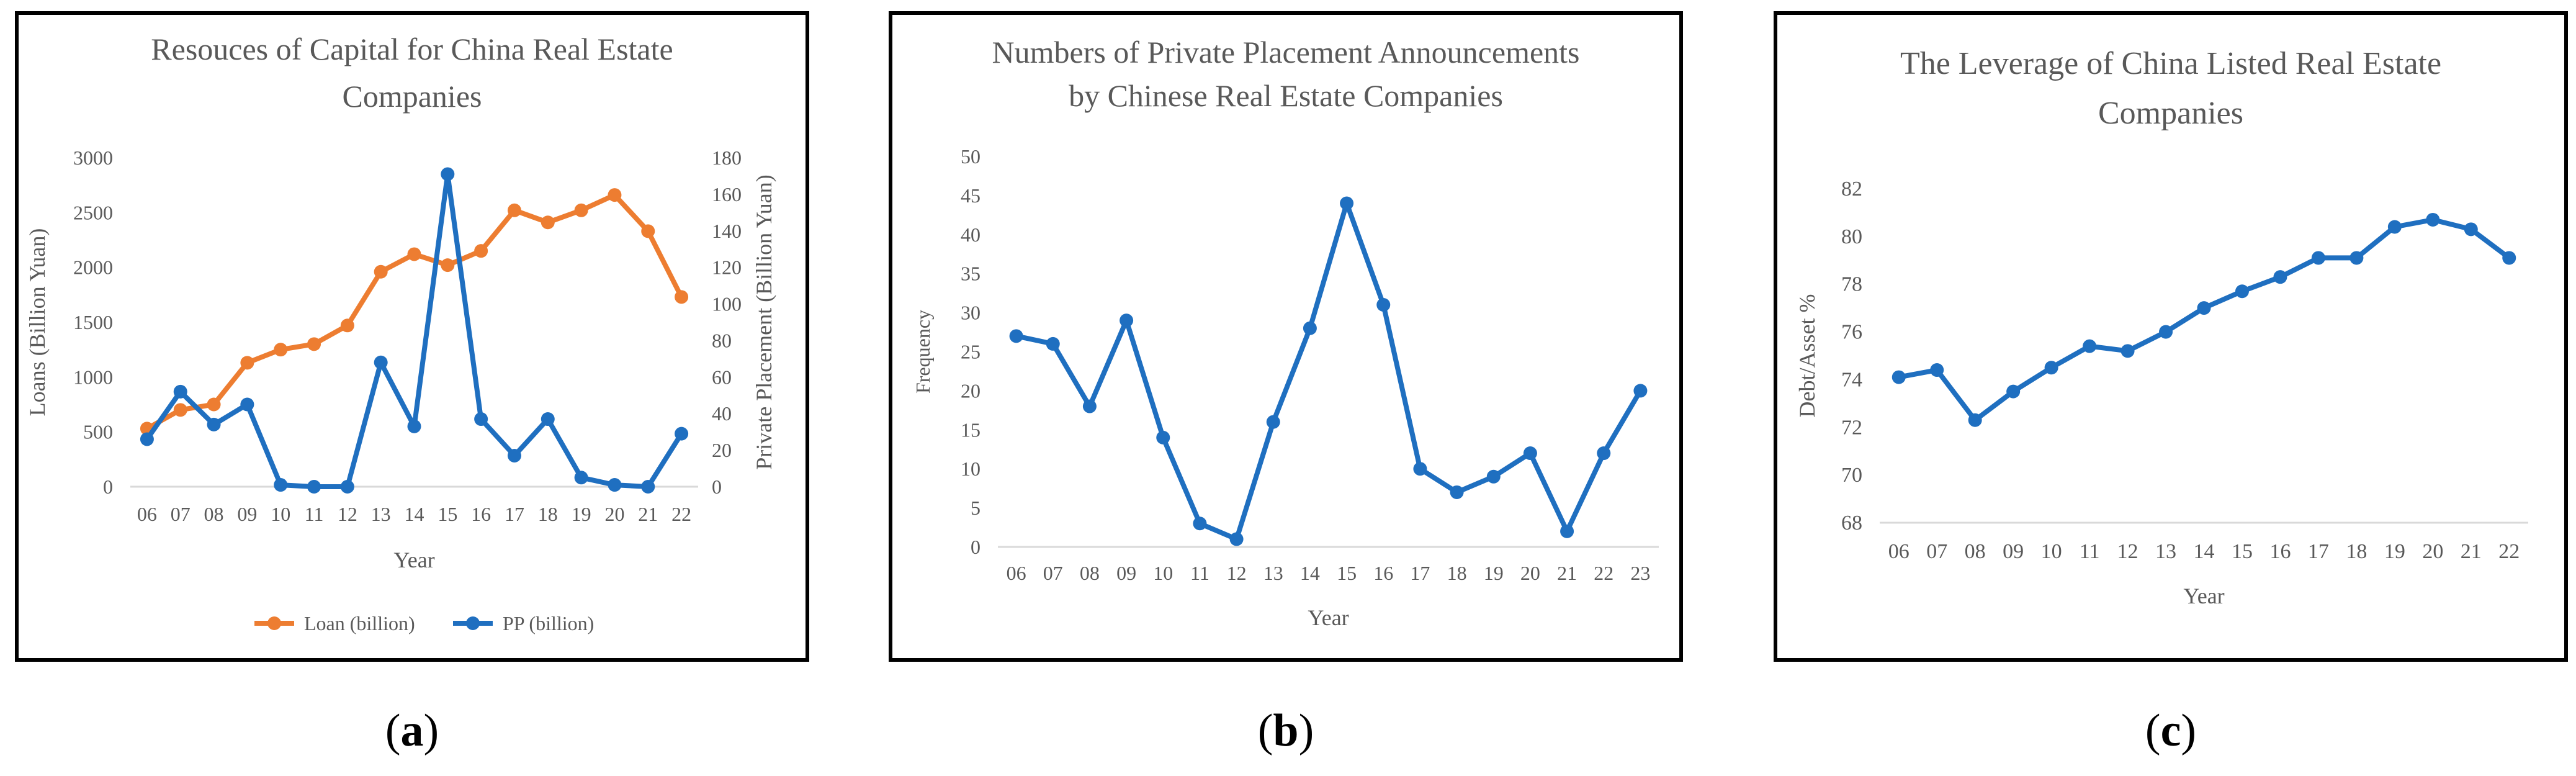  Describe the element at coordinates (414, 514) in the screenshot. I see `chart-a-xtick: 14` at that location.